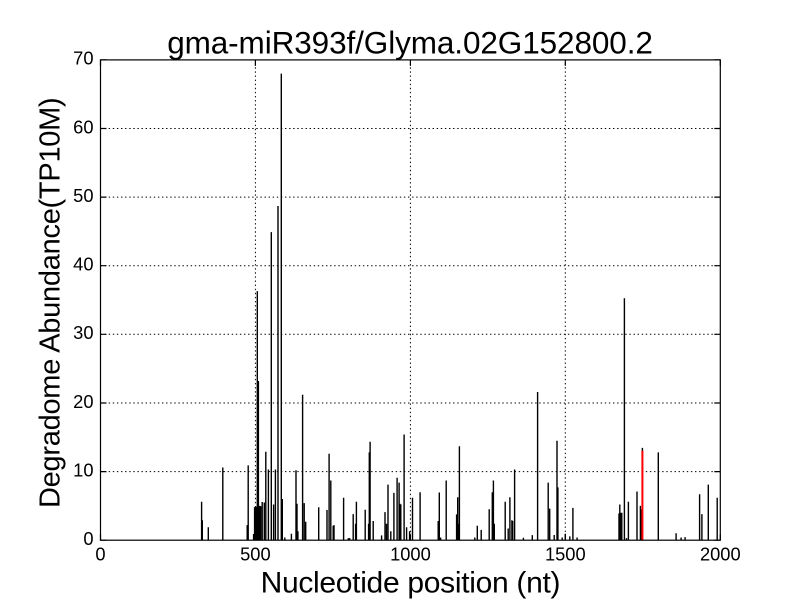 Image resolution: width=800 pixels, height=600 pixels. Describe the element at coordinates (83, 332) in the screenshot. I see `svg-text: 30` at that location.